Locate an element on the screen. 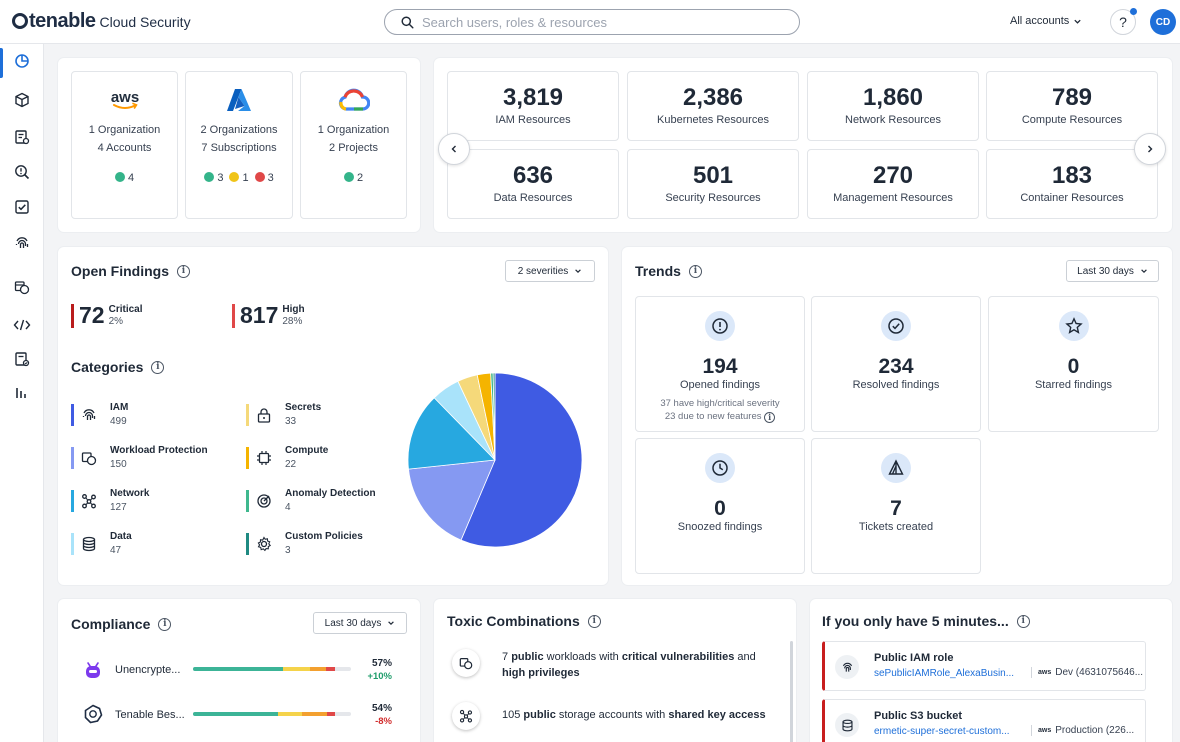  severity-critical: 72 Critical 2% is located at coordinates (107, 315).